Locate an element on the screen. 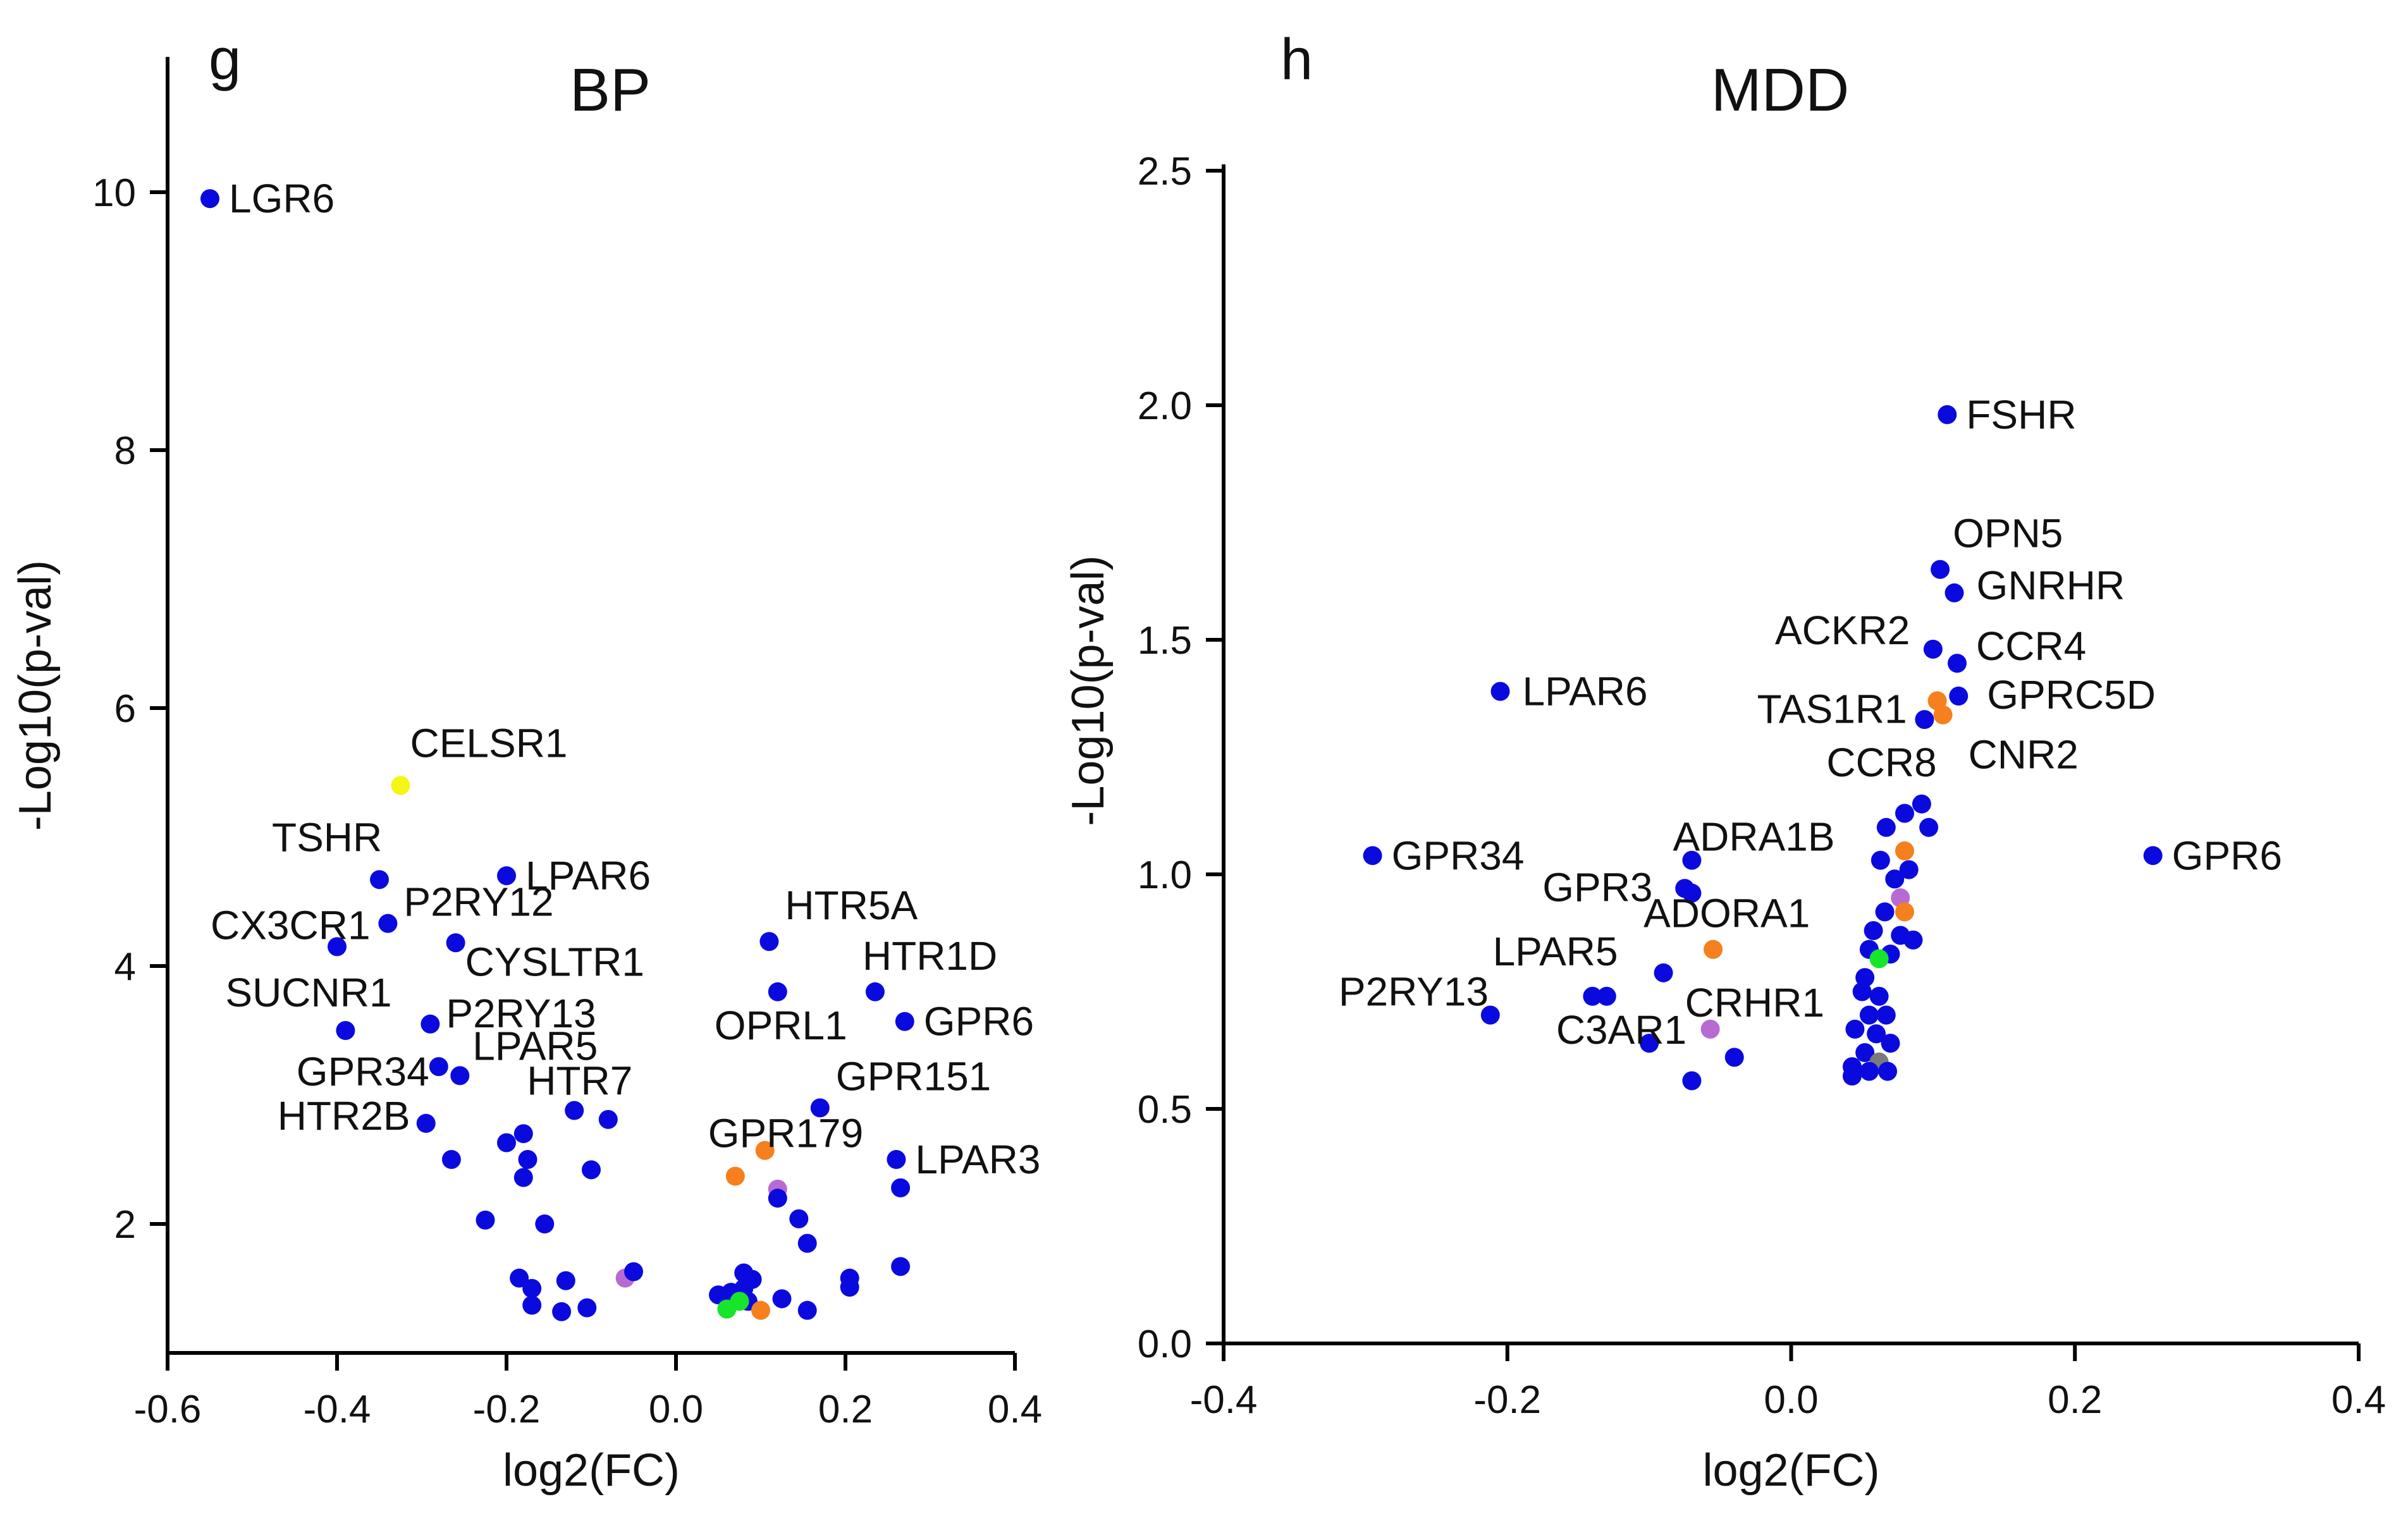 The image size is (2408, 1535). point-label-htr5a: HTR5A is located at coordinates (851, 905).